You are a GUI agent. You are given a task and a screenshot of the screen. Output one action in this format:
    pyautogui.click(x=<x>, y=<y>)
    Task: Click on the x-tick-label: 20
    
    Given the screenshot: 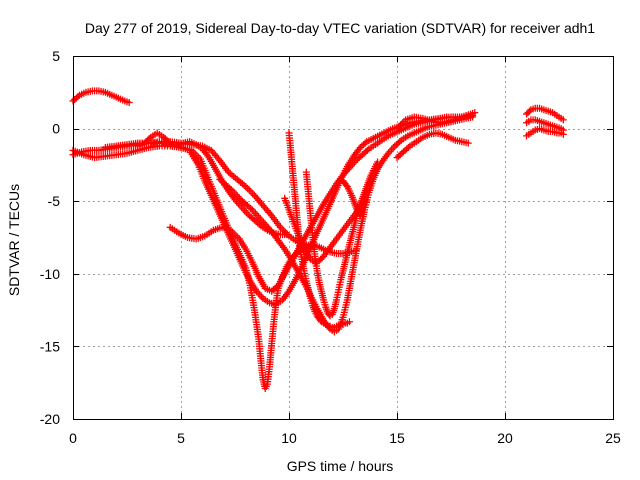 What is the action you would take?
    pyautogui.click(x=505, y=438)
    